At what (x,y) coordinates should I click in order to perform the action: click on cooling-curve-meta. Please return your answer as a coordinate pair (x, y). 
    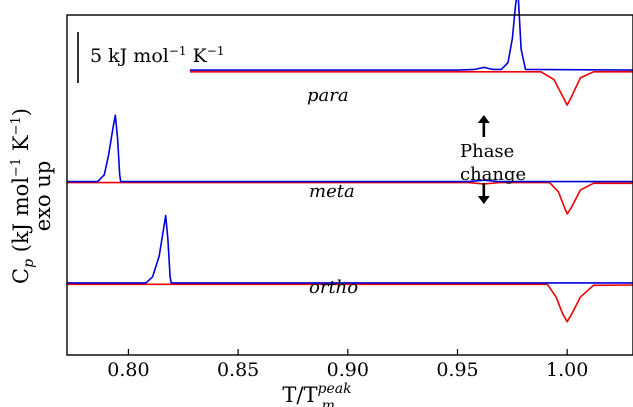
    Looking at the image, I should click on (350, 198).